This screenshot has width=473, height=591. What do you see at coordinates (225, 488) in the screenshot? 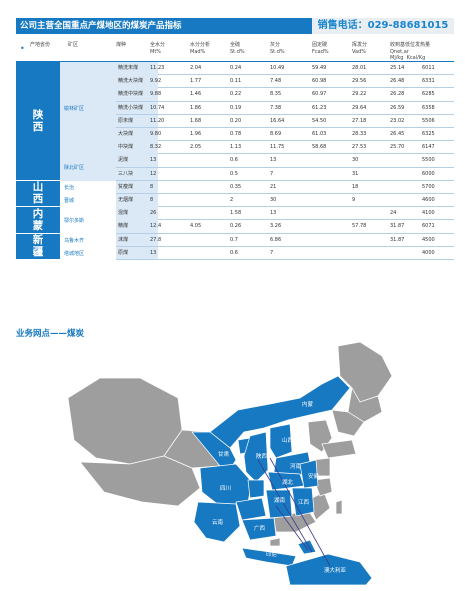
I see `map-label: 四川` at bounding box center [225, 488].